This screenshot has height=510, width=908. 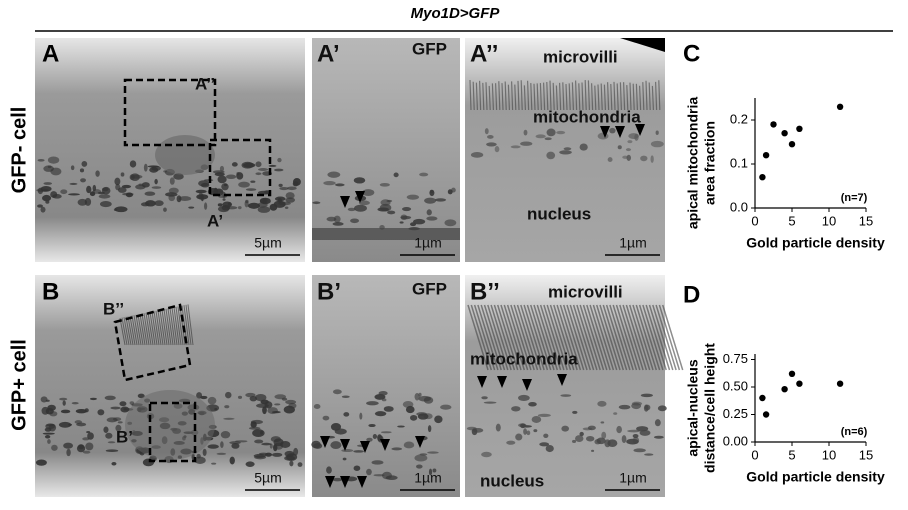 What do you see at coordinates (329, 291) in the screenshot?
I see `panel-label: B’` at bounding box center [329, 291].